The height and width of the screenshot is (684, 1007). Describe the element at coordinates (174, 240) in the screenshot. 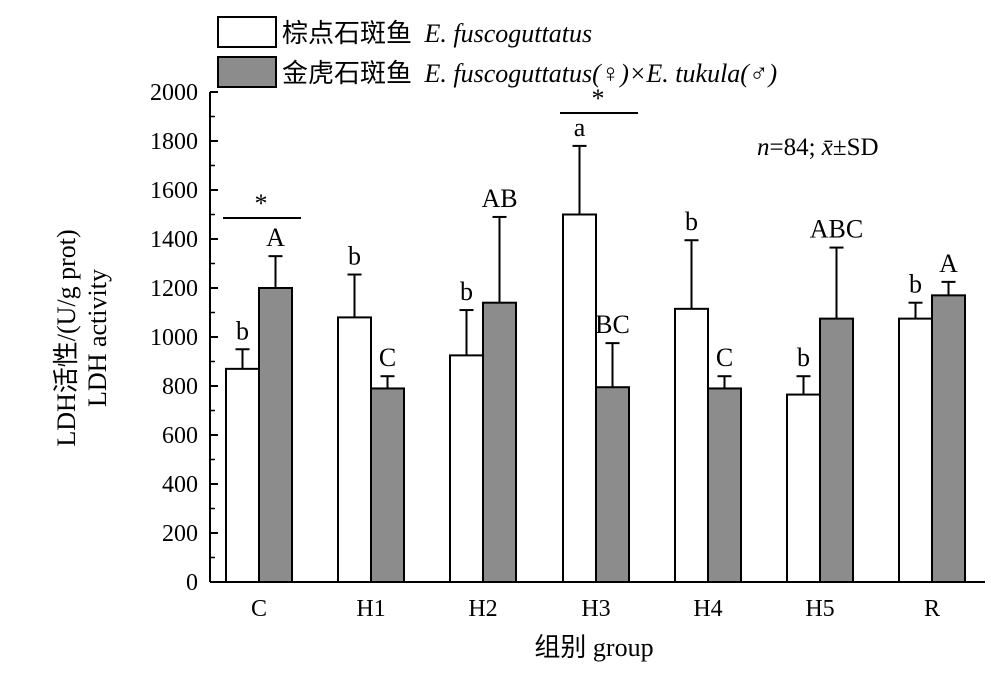

I see `y-tick-label: 1400` at that location.